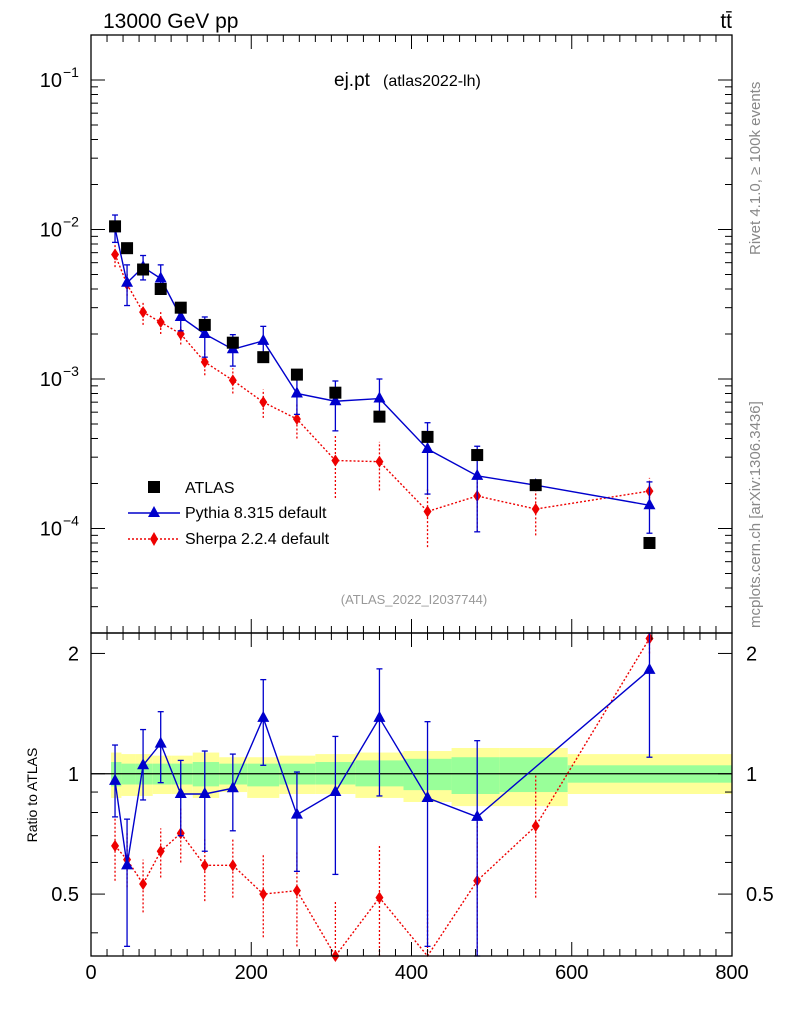 Image resolution: width=786 pixels, height=1024 pixels. What do you see at coordinates (32, 795) in the screenshot?
I see `ratio-ylabel: Ratio to ATLAS` at bounding box center [32, 795].